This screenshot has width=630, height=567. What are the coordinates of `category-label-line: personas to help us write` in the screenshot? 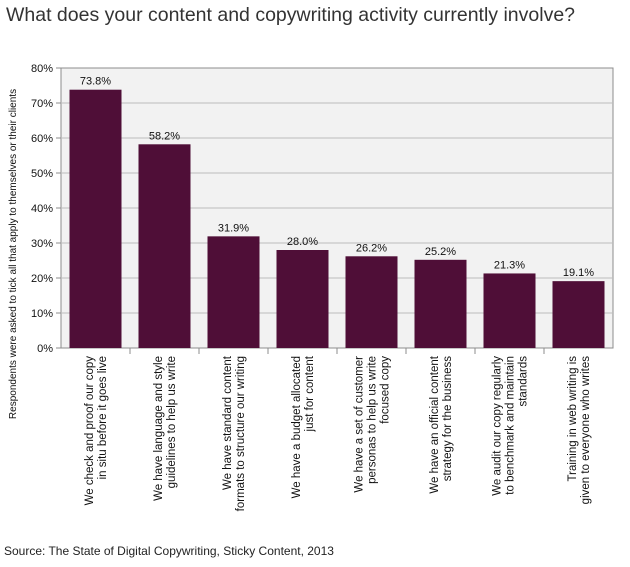 It's located at (373, 420).